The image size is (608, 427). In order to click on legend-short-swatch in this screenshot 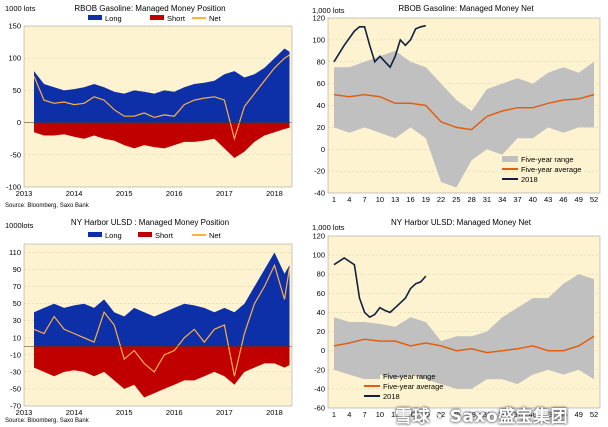, I will do `click(157, 17)`.